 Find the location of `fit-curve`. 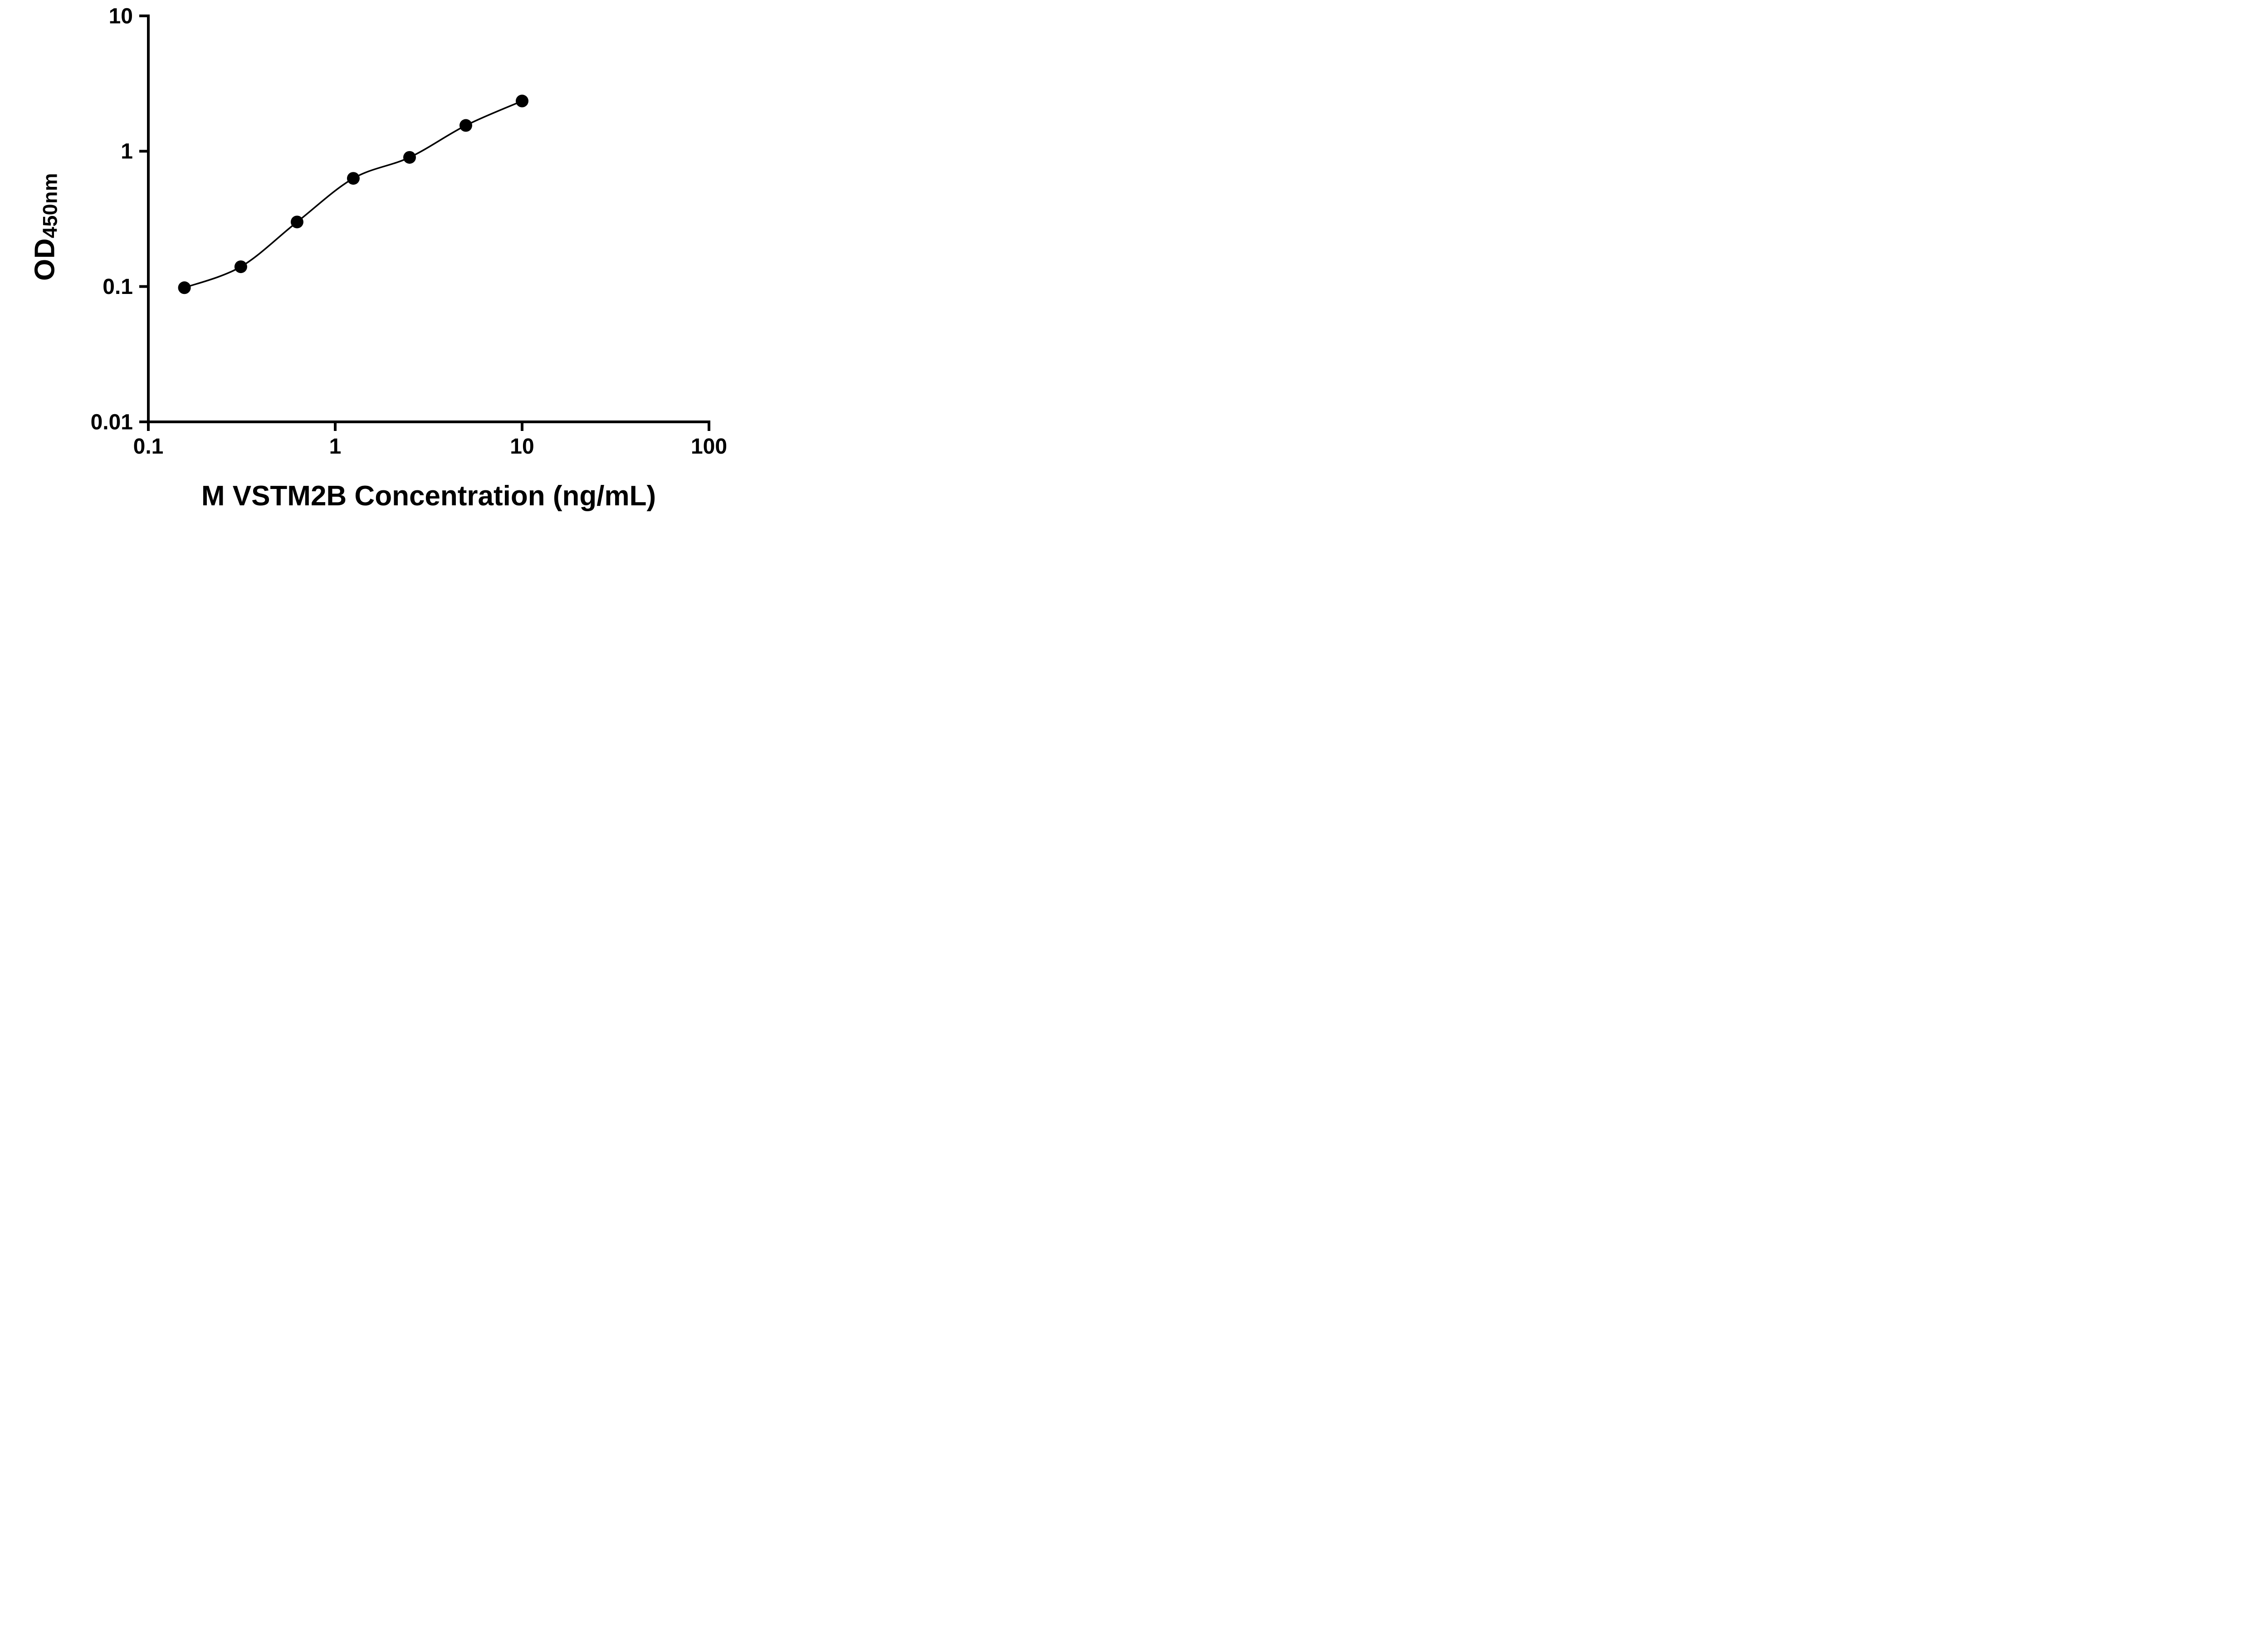

fit-curve is located at coordinates (353, 194).